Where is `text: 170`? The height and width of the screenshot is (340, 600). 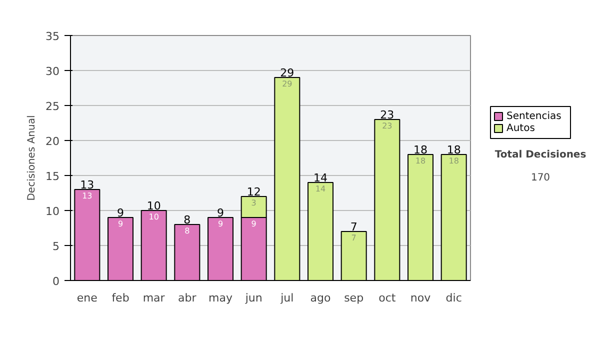 text: 170 is located at coordinates (540, 178).